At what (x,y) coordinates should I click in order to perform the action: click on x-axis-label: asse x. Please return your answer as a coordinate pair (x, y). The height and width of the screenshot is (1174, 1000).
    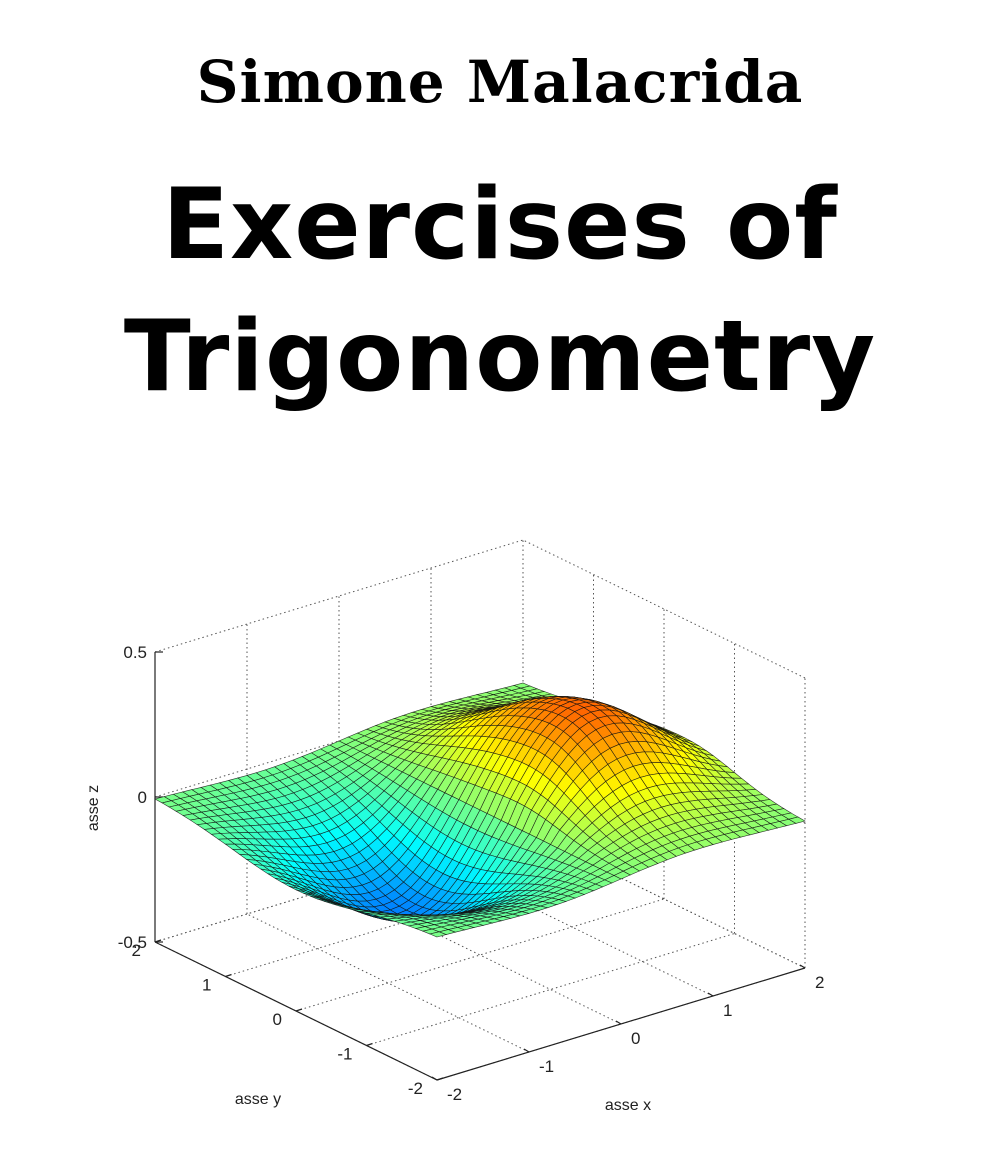
    Looking at the image, I should click on (628, 1105).